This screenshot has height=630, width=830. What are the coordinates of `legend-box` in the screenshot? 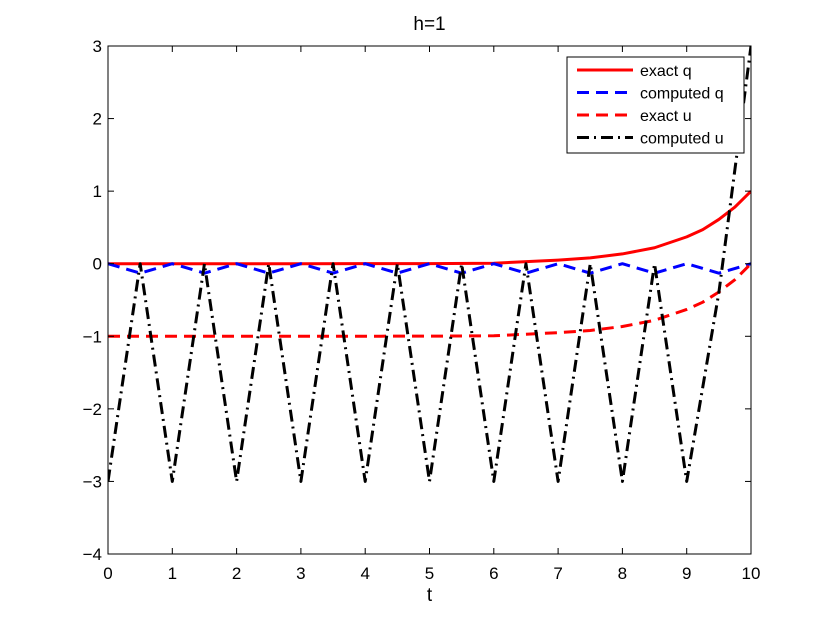 It's located at (655, 105).